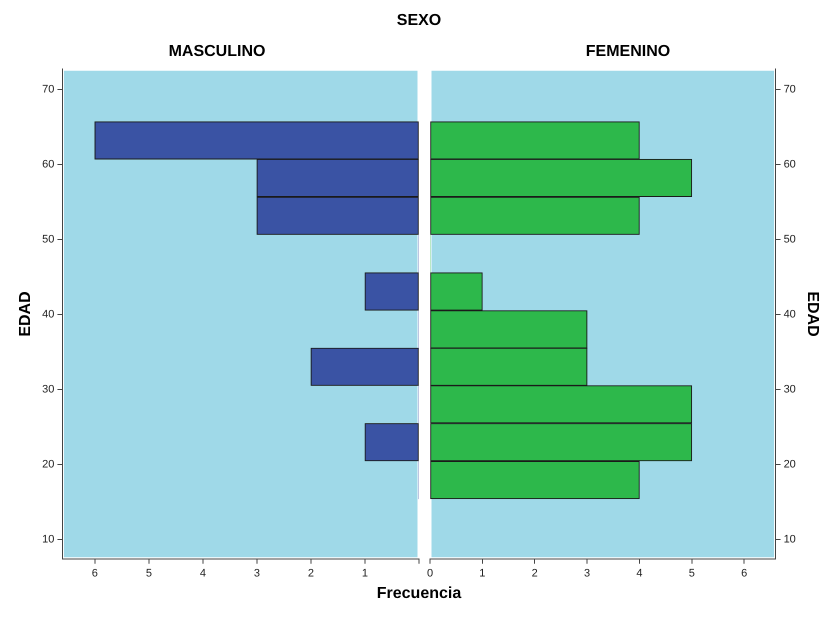  I want to click on x-tick-label: 0, so click(430, 573).